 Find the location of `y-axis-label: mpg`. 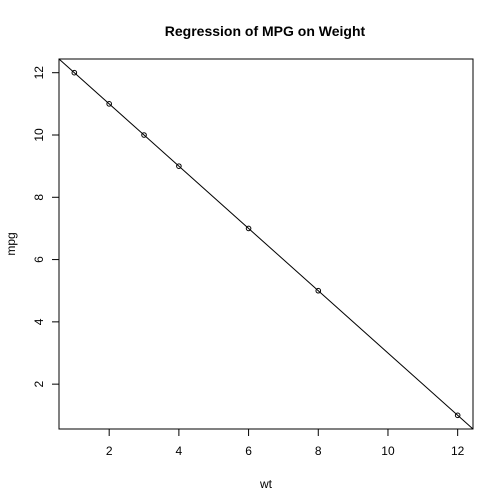

y-axis-label: mpg is located at coordinates (11, 243).